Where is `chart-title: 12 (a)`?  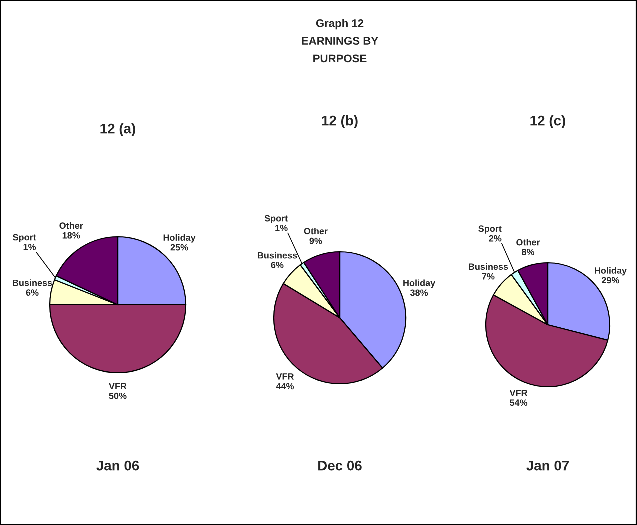 chart-title: 12 (a) is located at coordinates (118, 130).